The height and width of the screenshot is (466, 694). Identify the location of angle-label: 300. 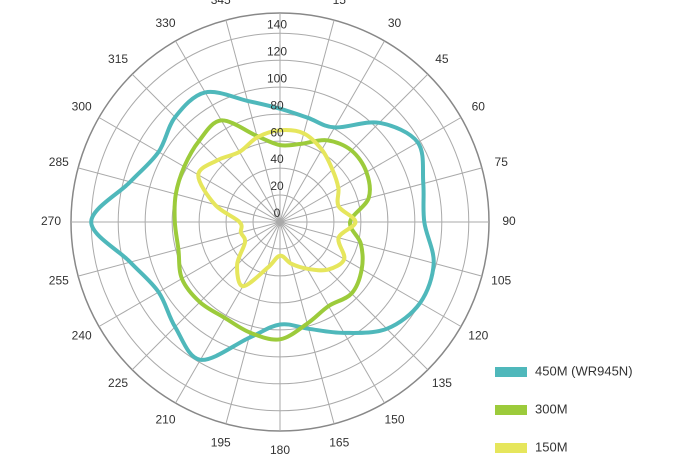
(82, 107).